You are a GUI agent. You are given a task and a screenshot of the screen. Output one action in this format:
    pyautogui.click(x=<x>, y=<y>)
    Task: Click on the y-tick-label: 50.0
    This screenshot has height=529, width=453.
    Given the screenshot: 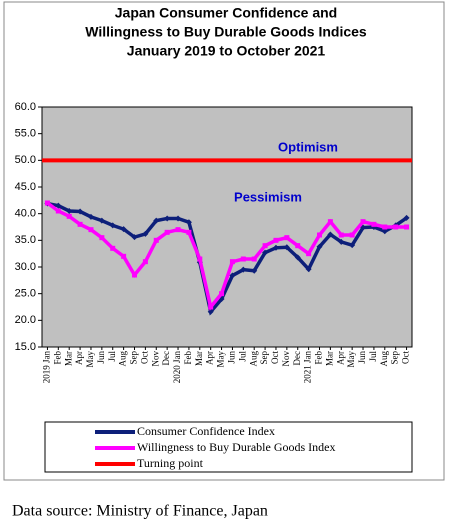 What is the action you would take?
    pyautogui.click(x=25, y=160)
    